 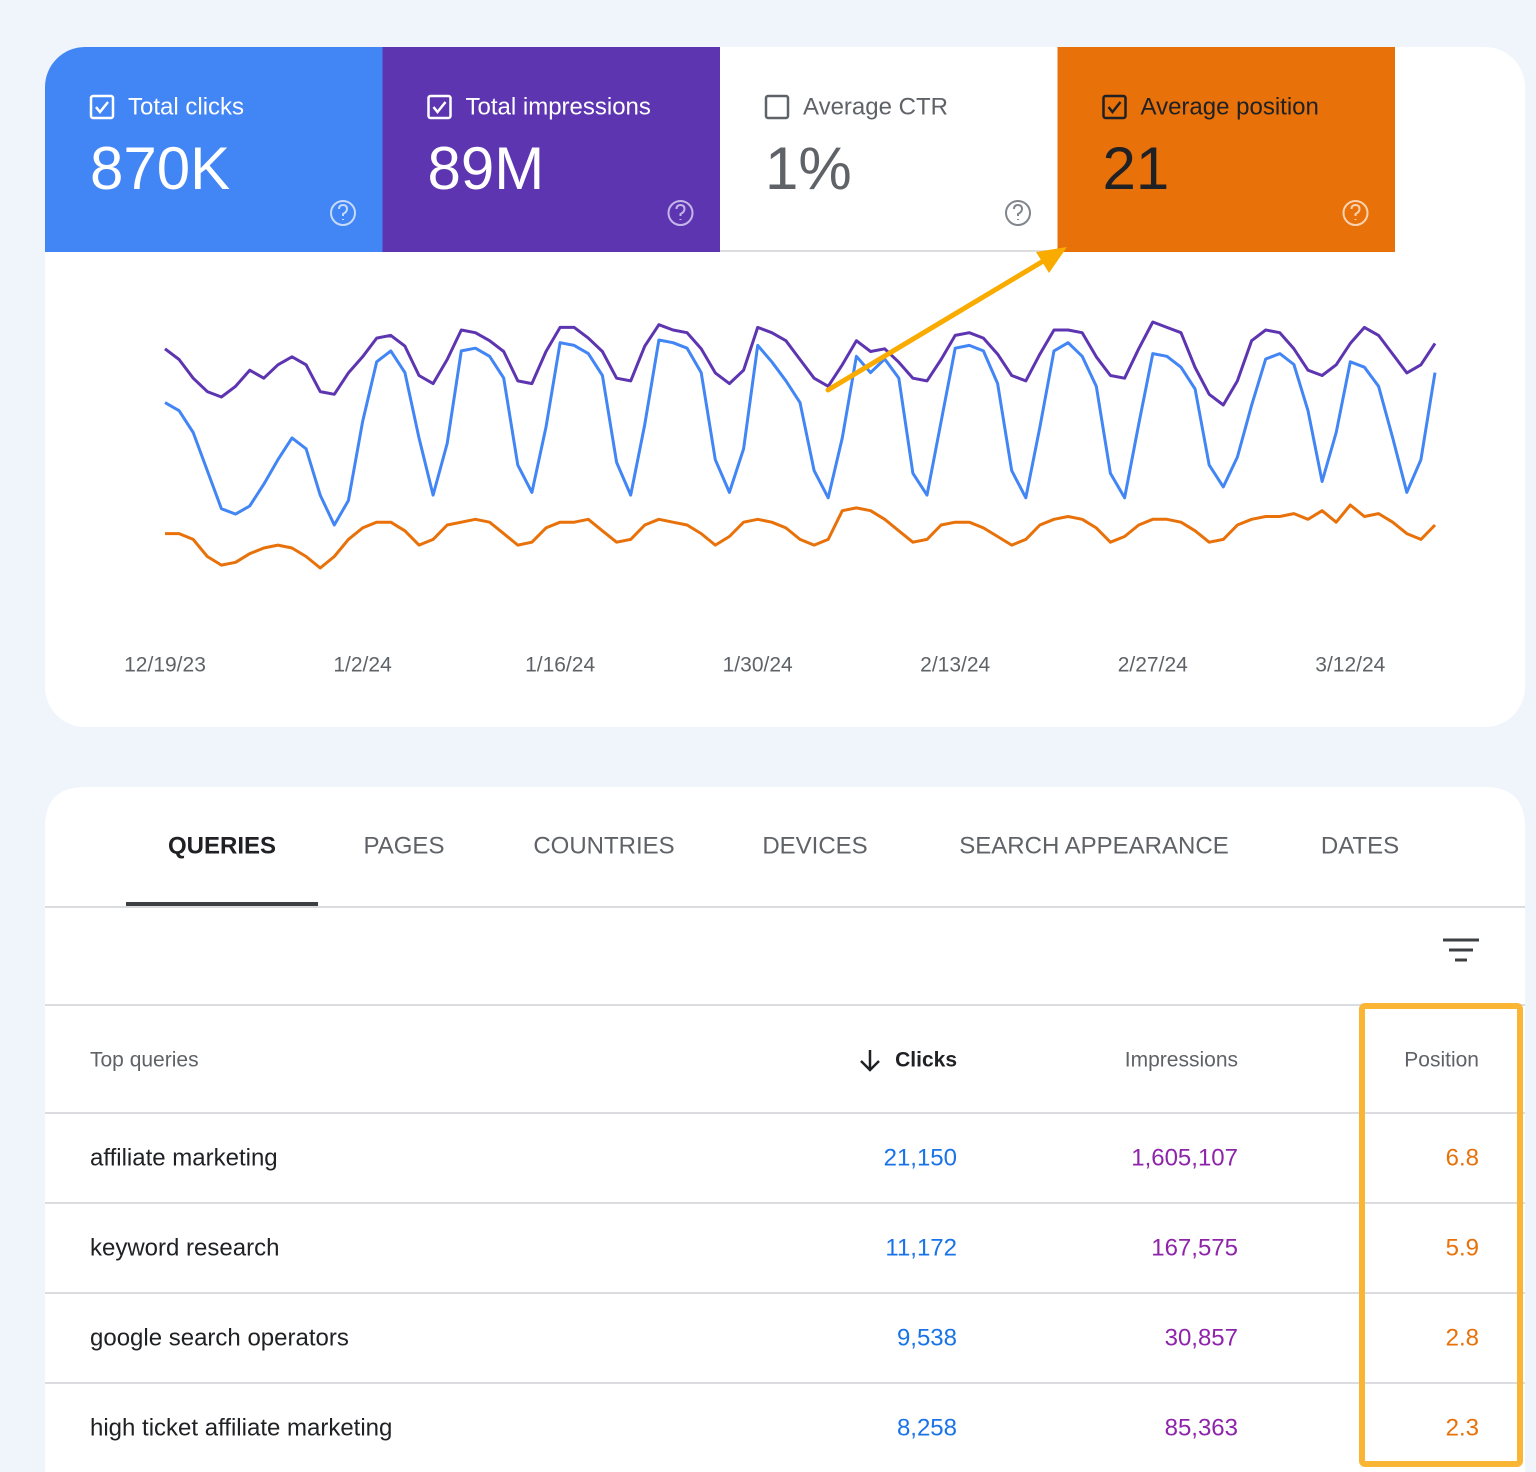 I want to click on kpi-label: Total clicks, so click(x=186, y=106).